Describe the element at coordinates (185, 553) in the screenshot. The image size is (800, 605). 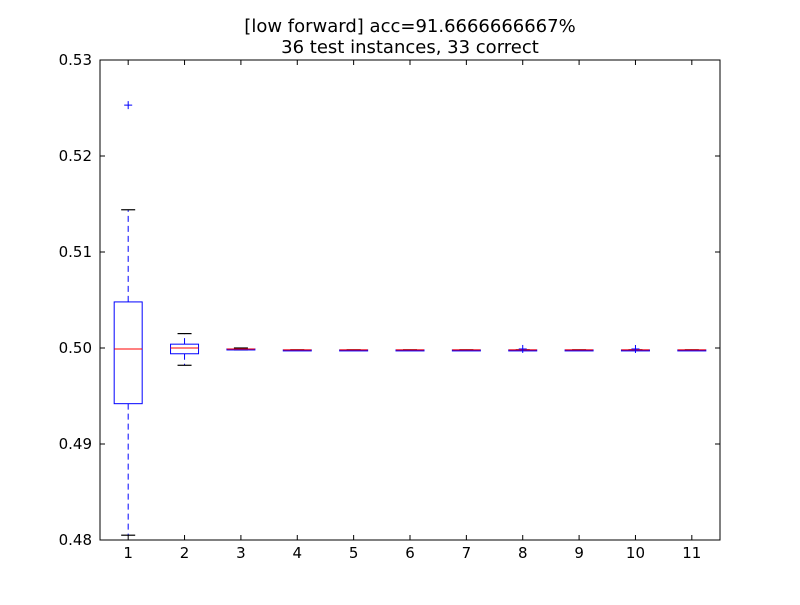
I see `x-tick-label: 2` at that location.